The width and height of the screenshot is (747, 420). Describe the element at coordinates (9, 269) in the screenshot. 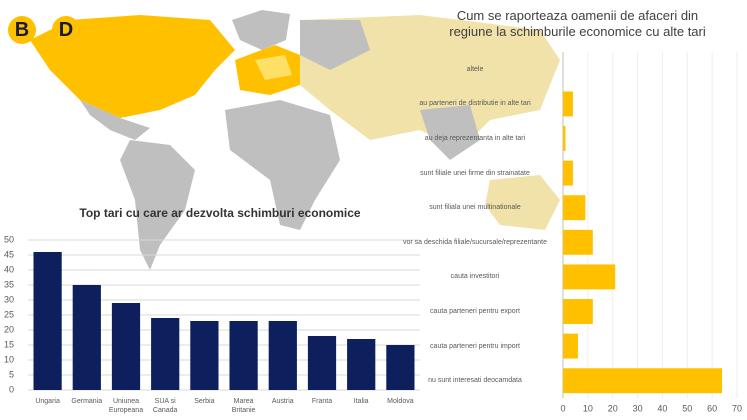

I see `y-tick-label: 40` at that location.